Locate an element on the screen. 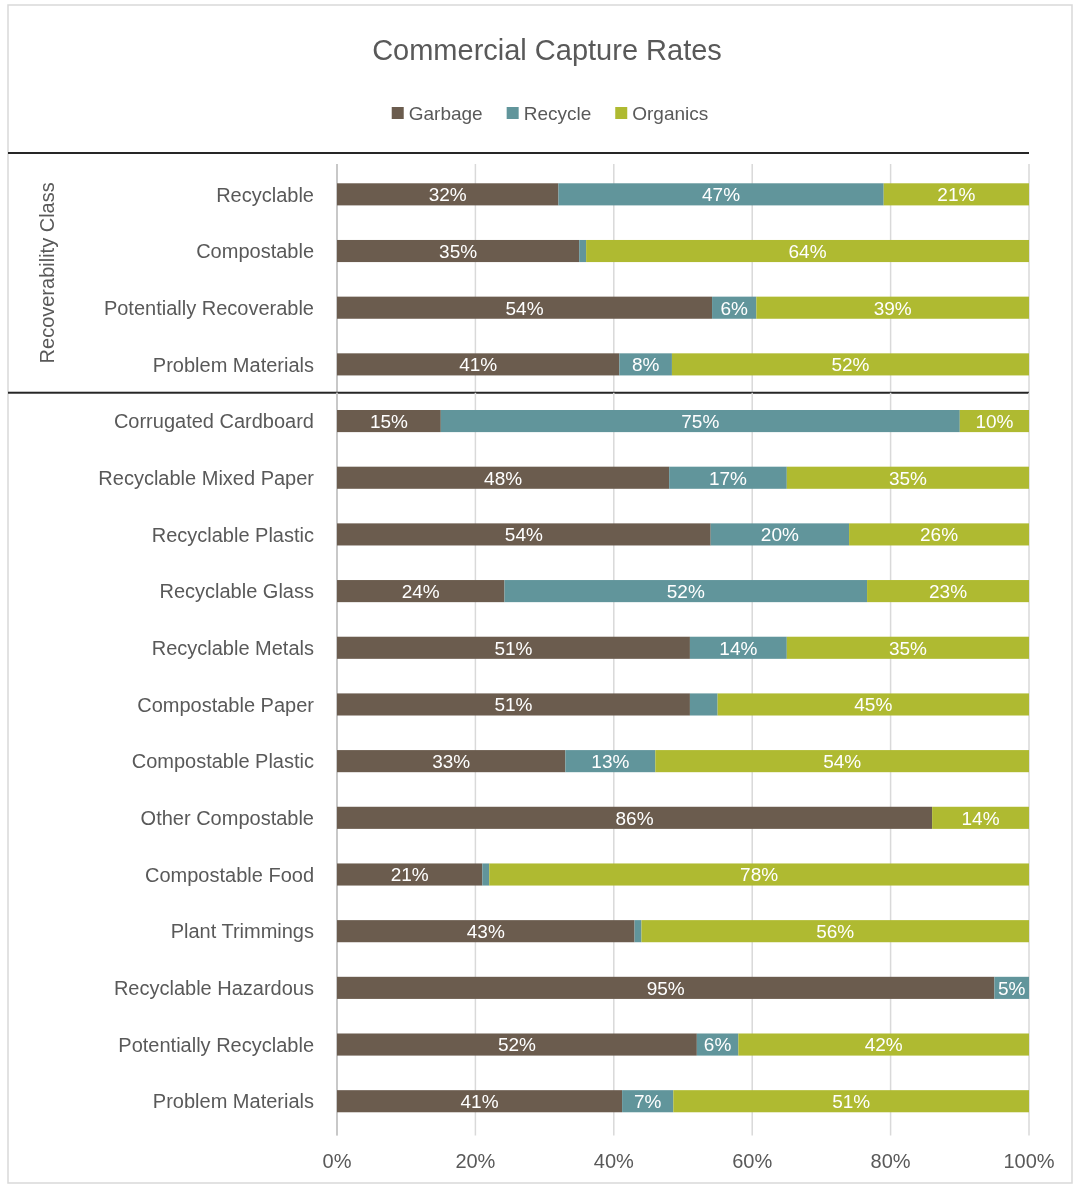  legend-label: Organics is located at coordinates (670, 113).